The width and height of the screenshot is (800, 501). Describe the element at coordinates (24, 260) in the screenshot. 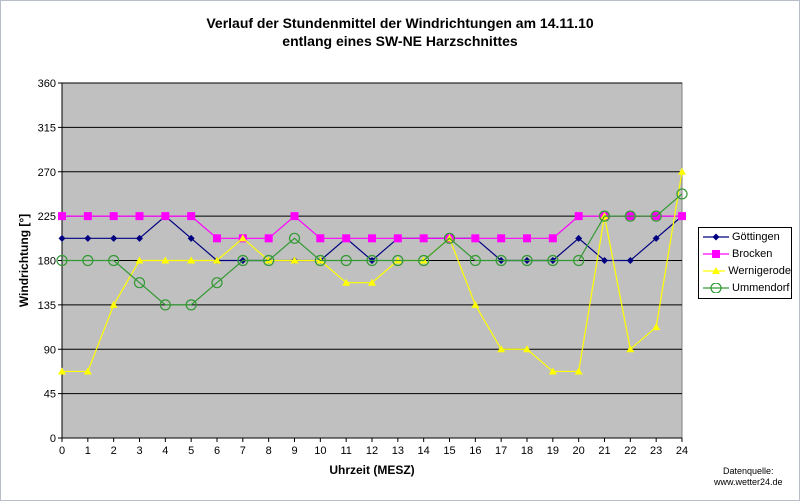

I see `y-axis-label: Windrichtung [°]` at that location.